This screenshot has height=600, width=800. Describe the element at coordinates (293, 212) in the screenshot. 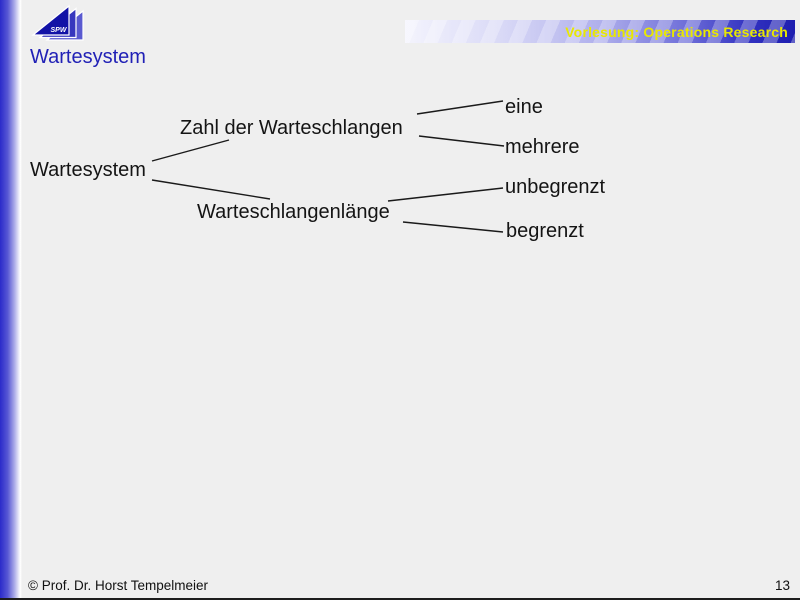

I see `tree-node-branch-laenge: Warteschlangenlänge` at that location.